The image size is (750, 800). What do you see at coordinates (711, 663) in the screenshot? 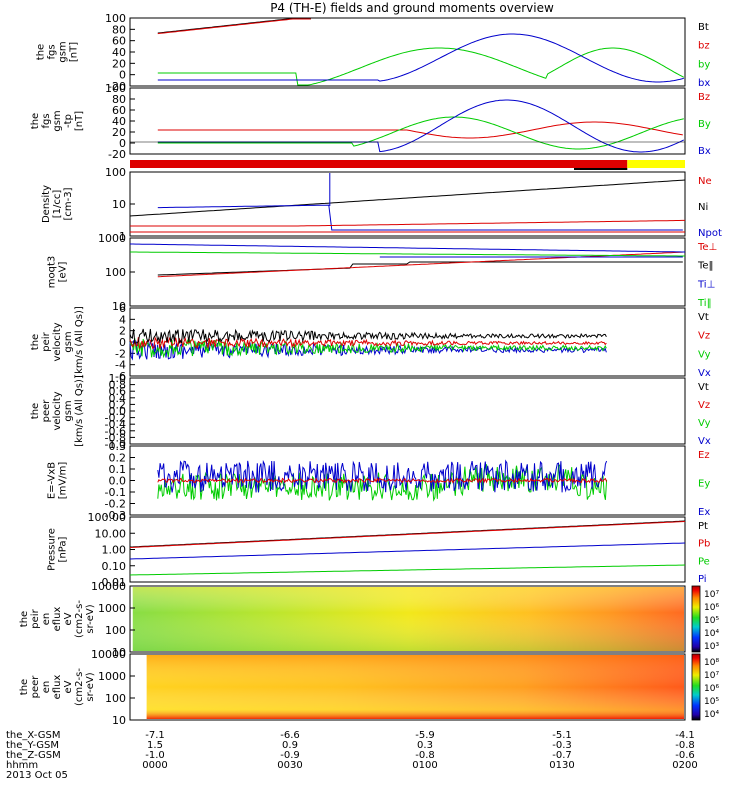
I see `p10-colorbar-label: 10⁸` at bounding box center [711, 663].